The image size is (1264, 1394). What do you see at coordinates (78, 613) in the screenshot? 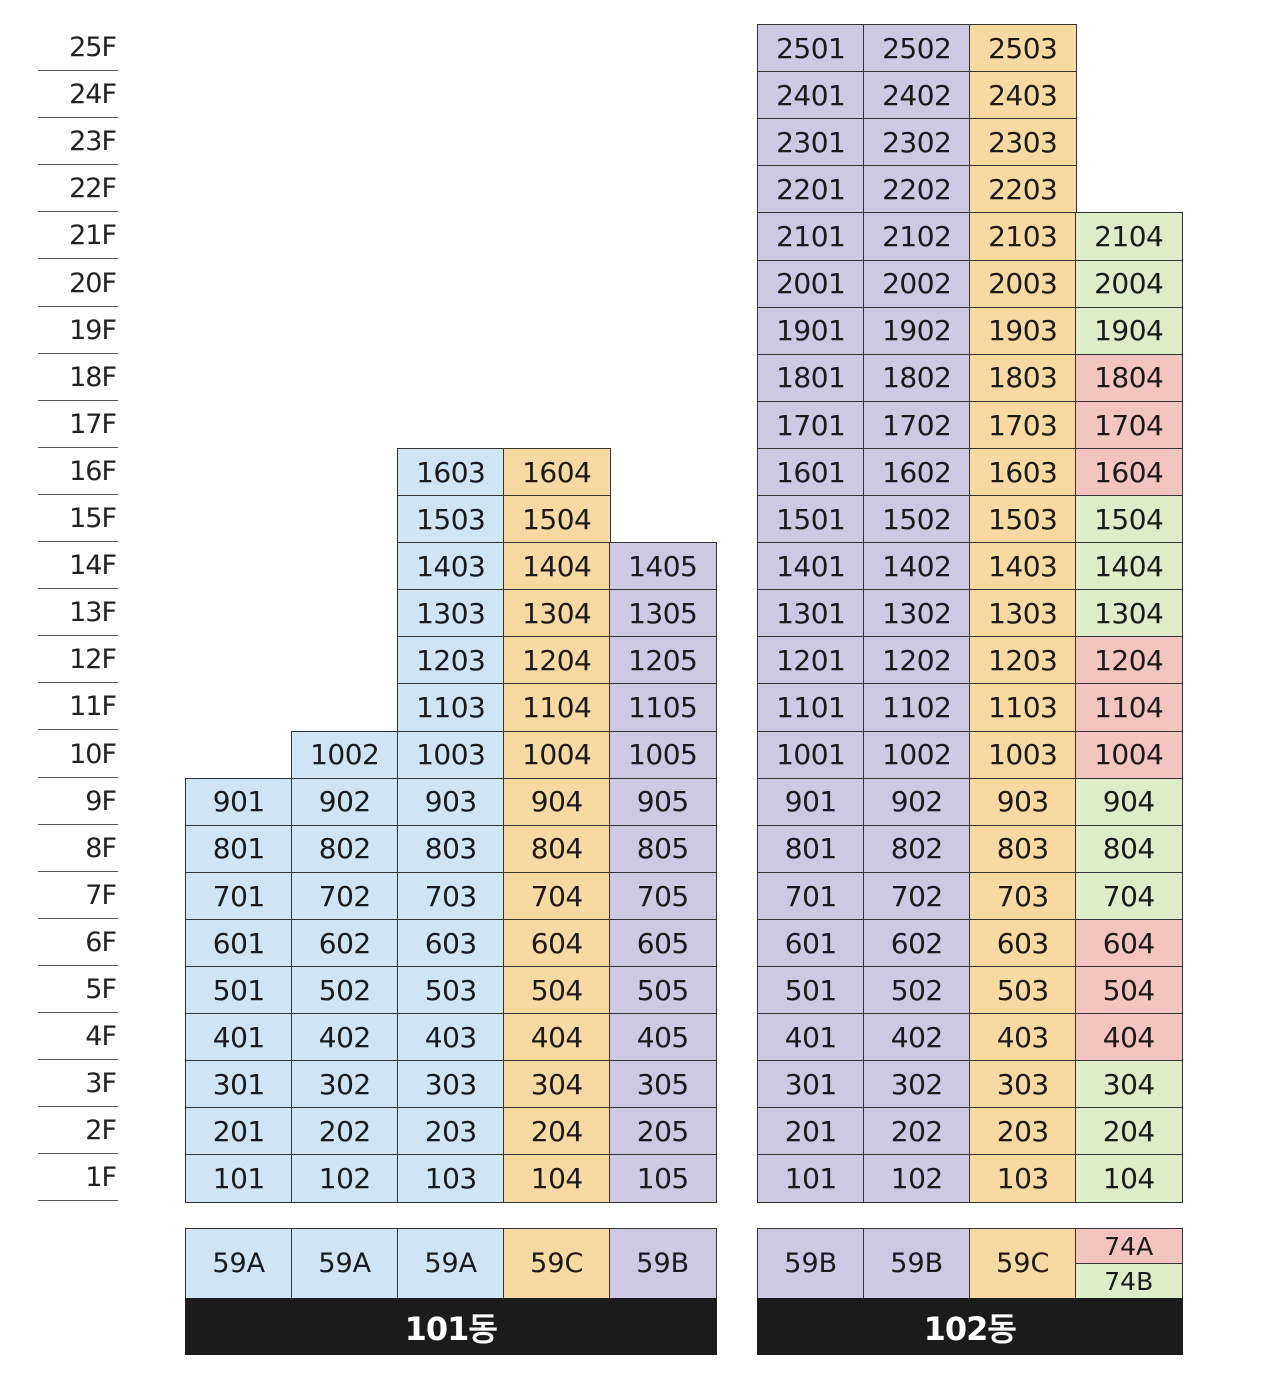
I see `floor-label-13f: 13F` at bounding box center [78, 613].